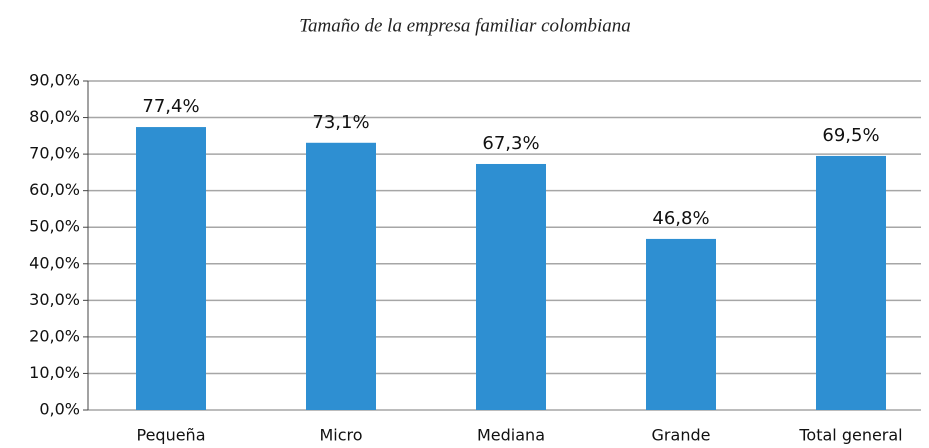 Image resolution: width=929 pixels, height=448 pixels. What do you see at coordinates (54, 116) in the screenshot?
I see `y-tick-label: 80,0%` at bounding box center [54, 116].